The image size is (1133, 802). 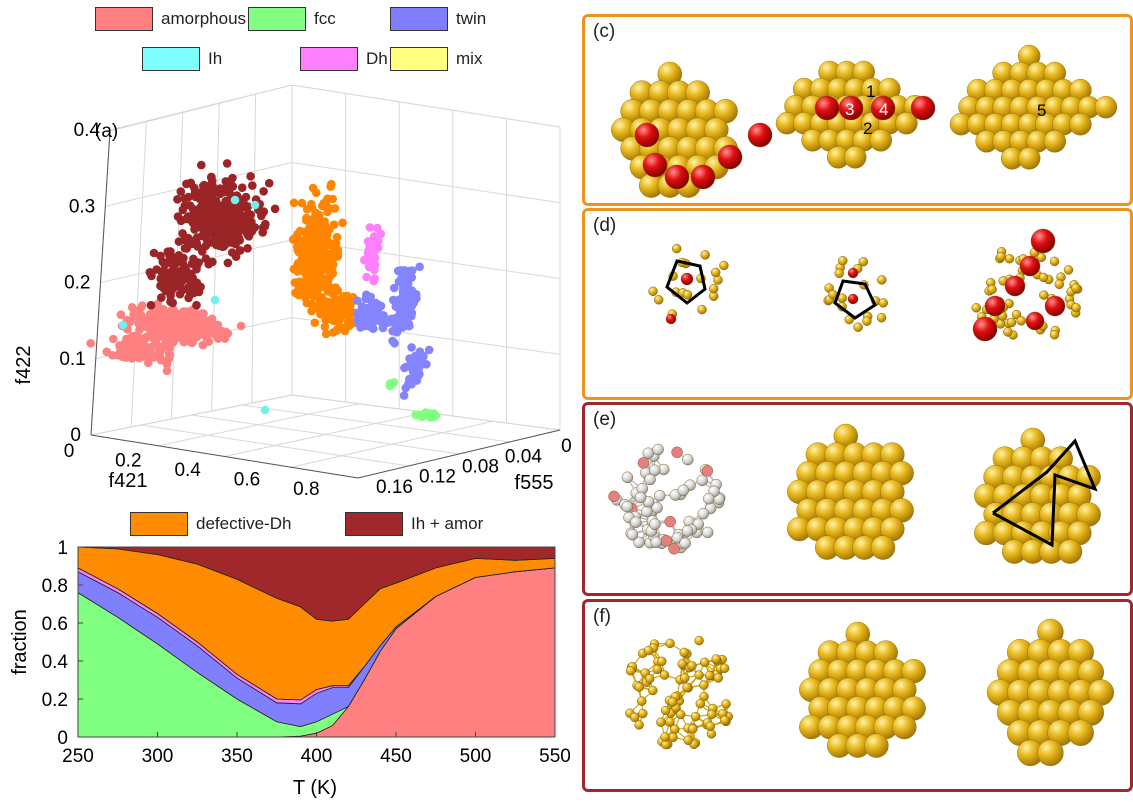 What do you see at coordinates (187, 470) in the screenshot?
I see `x-tick-label: 0.4` at bounding box center [187, 470].